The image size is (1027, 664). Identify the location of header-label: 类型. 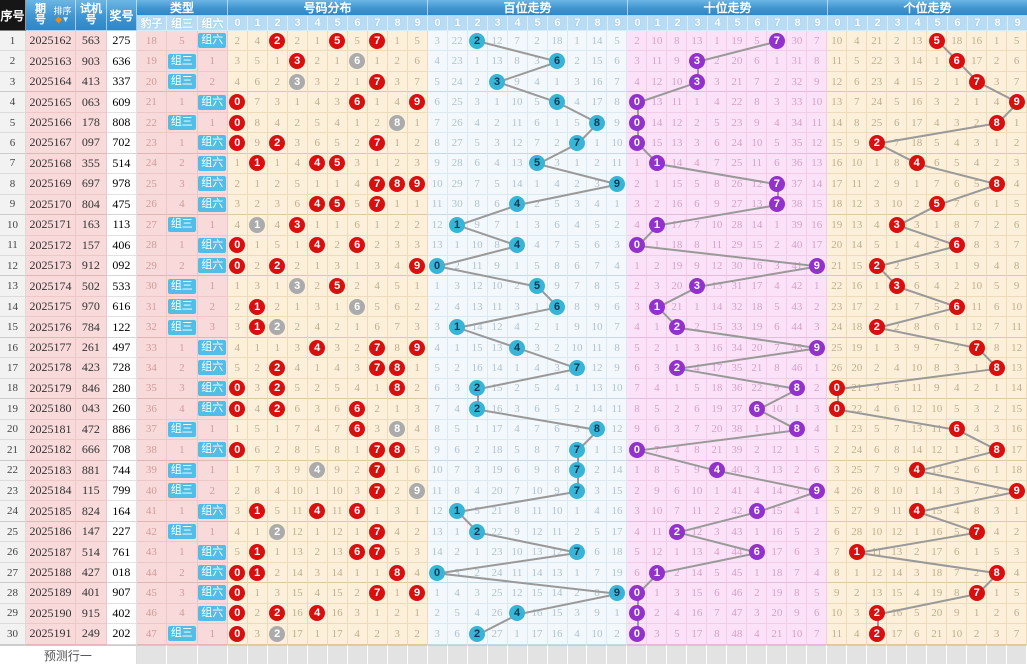
(181, 8).